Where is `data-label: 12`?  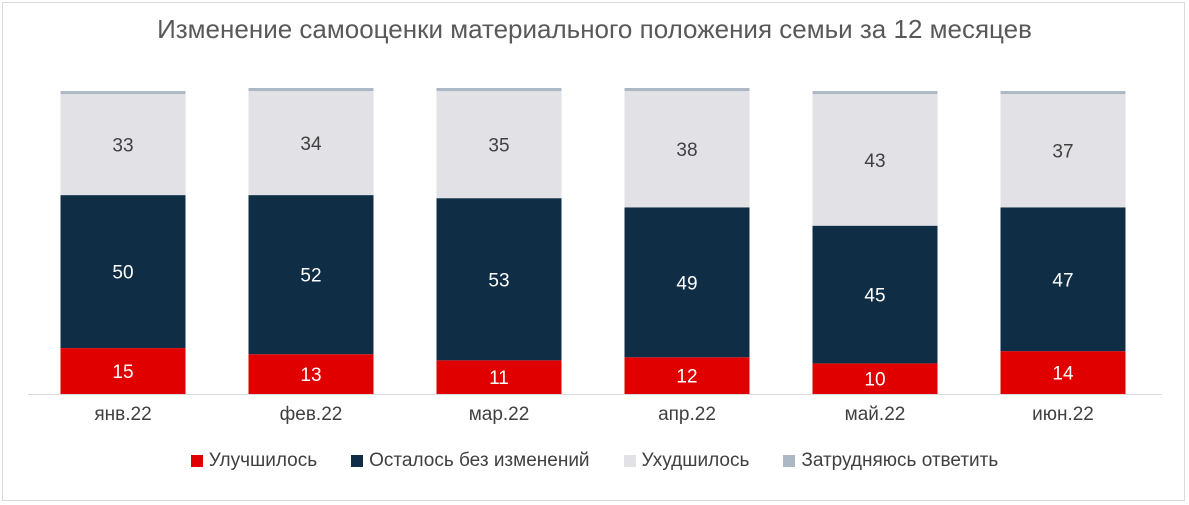 data-label: 12 is located at coordinates (686, 377).